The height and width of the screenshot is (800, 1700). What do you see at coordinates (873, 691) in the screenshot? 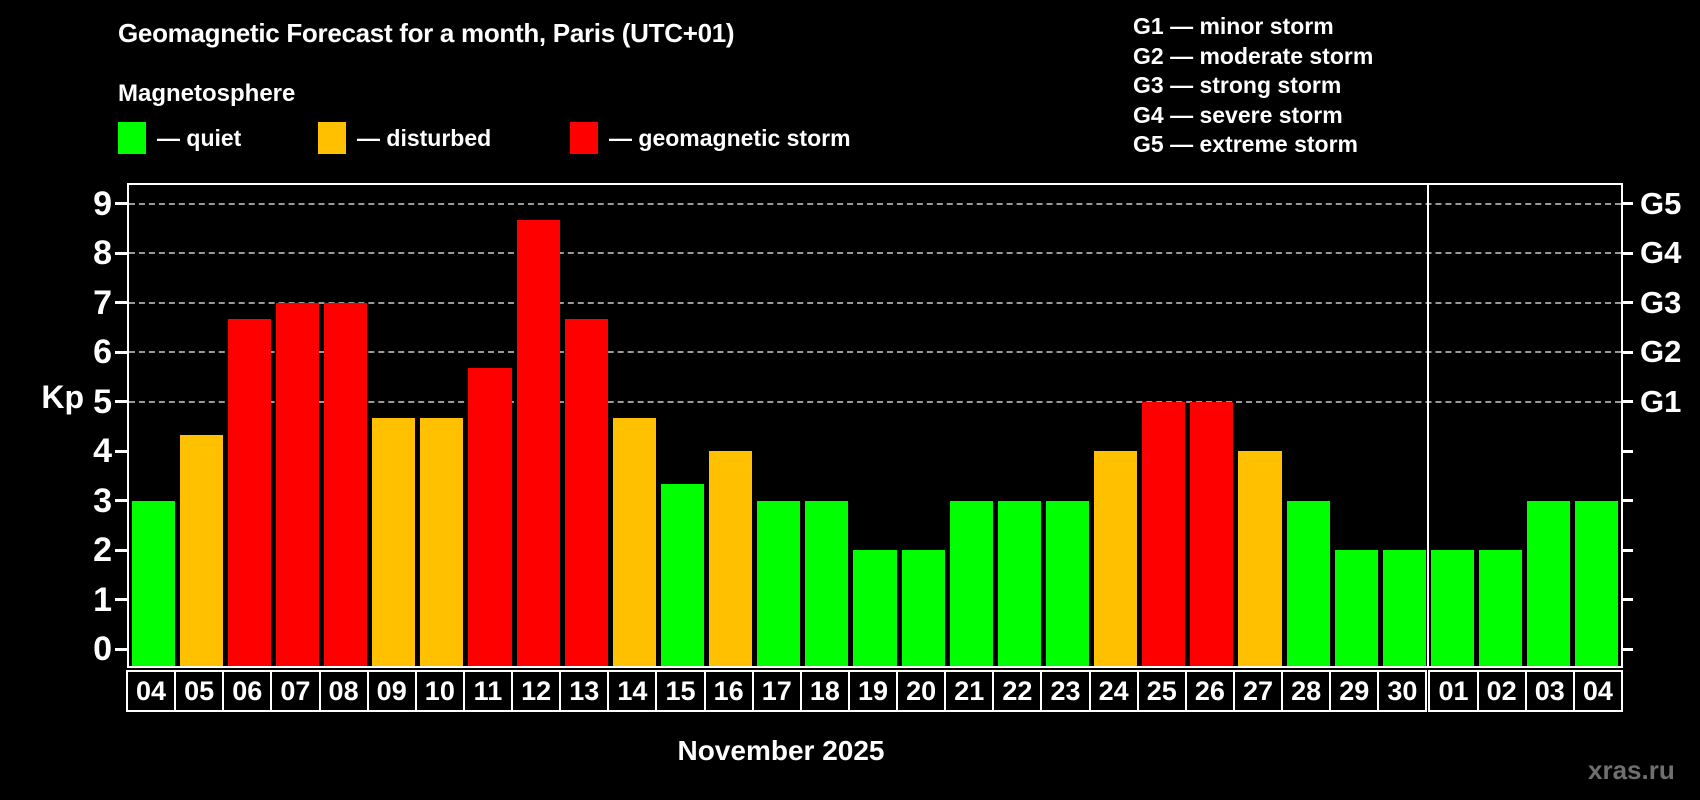
I see `day-label: 19` at bounding box center [873, 691].